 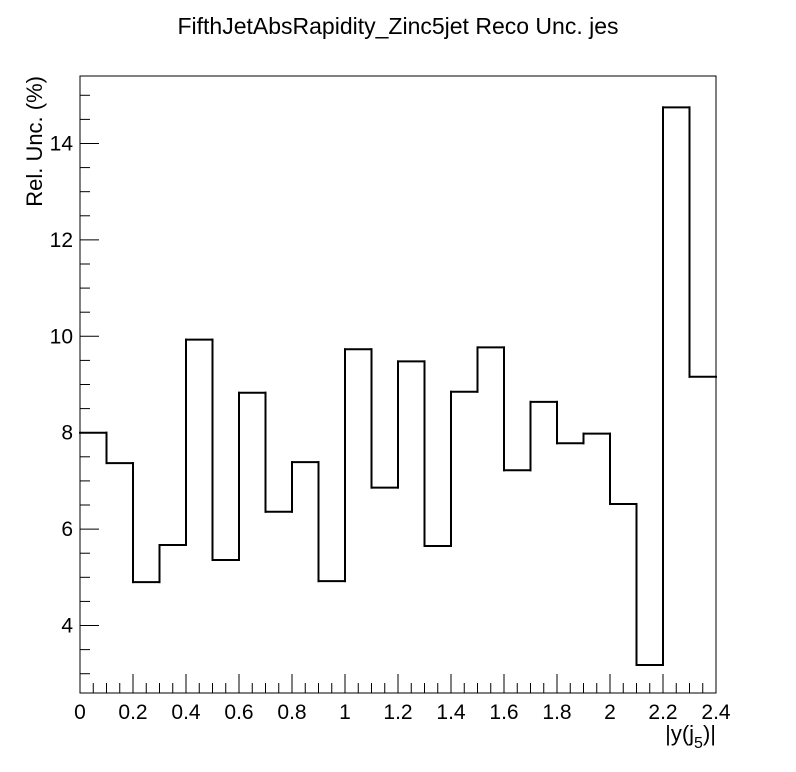 I want to click on x-tick-label: 2.2, so click(x=662, y=712).